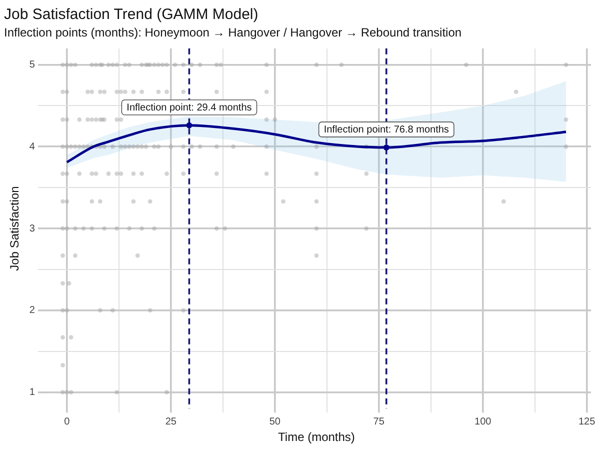 This screenshot has height=449, width=599. What do you see at coordinates (32, 65) in the screenshot?
I see `y-tick-label: 5` at bounding box center [32, 65].